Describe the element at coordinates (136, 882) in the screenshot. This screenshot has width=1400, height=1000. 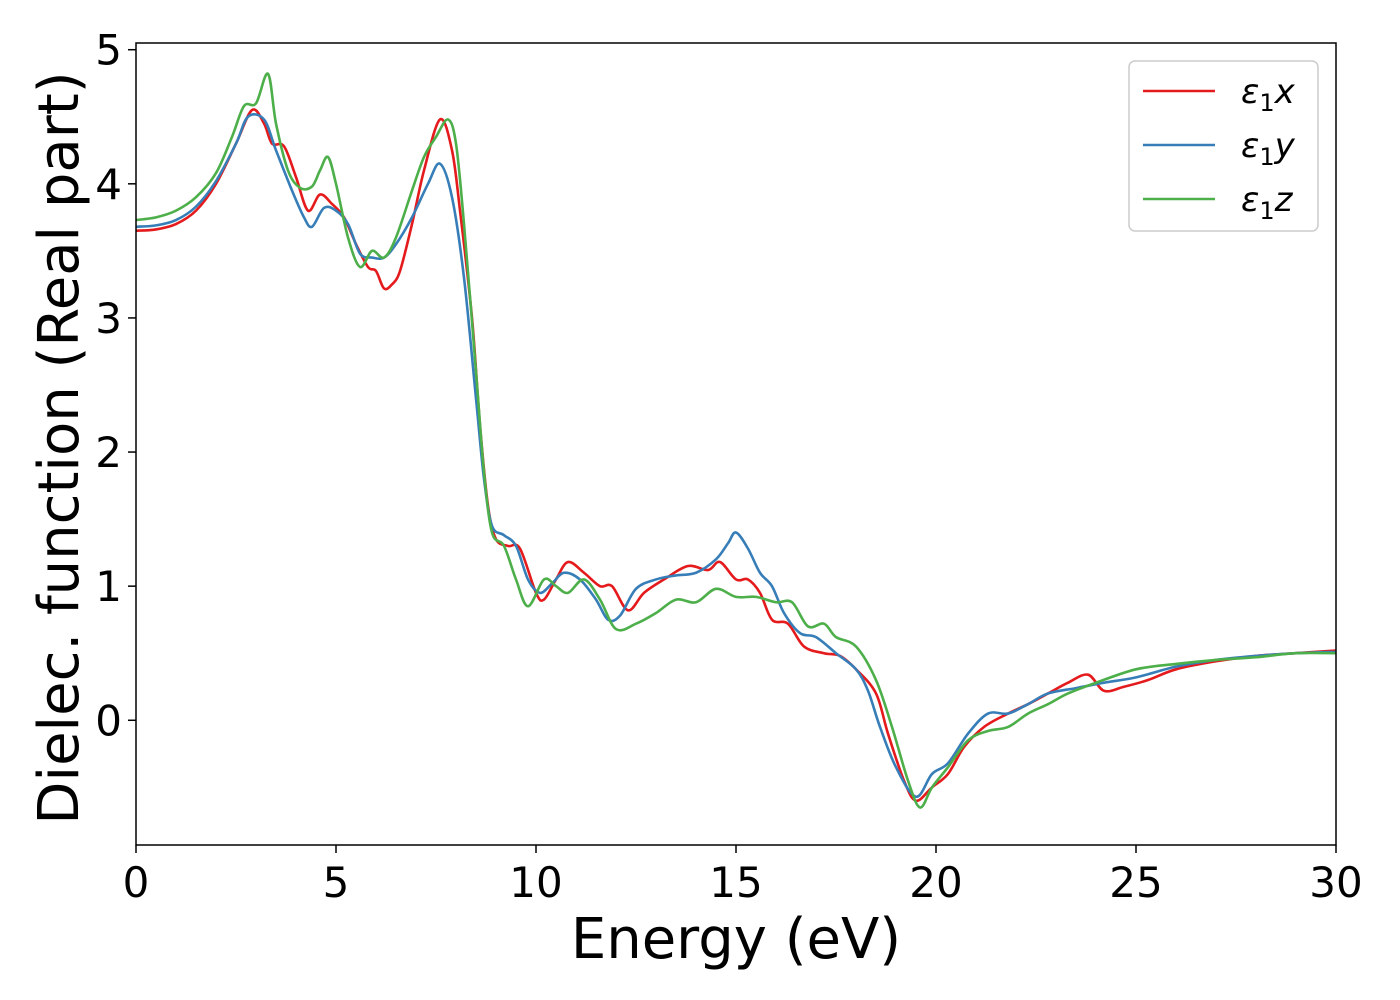
I see `x-tick-label: 0` at that location.